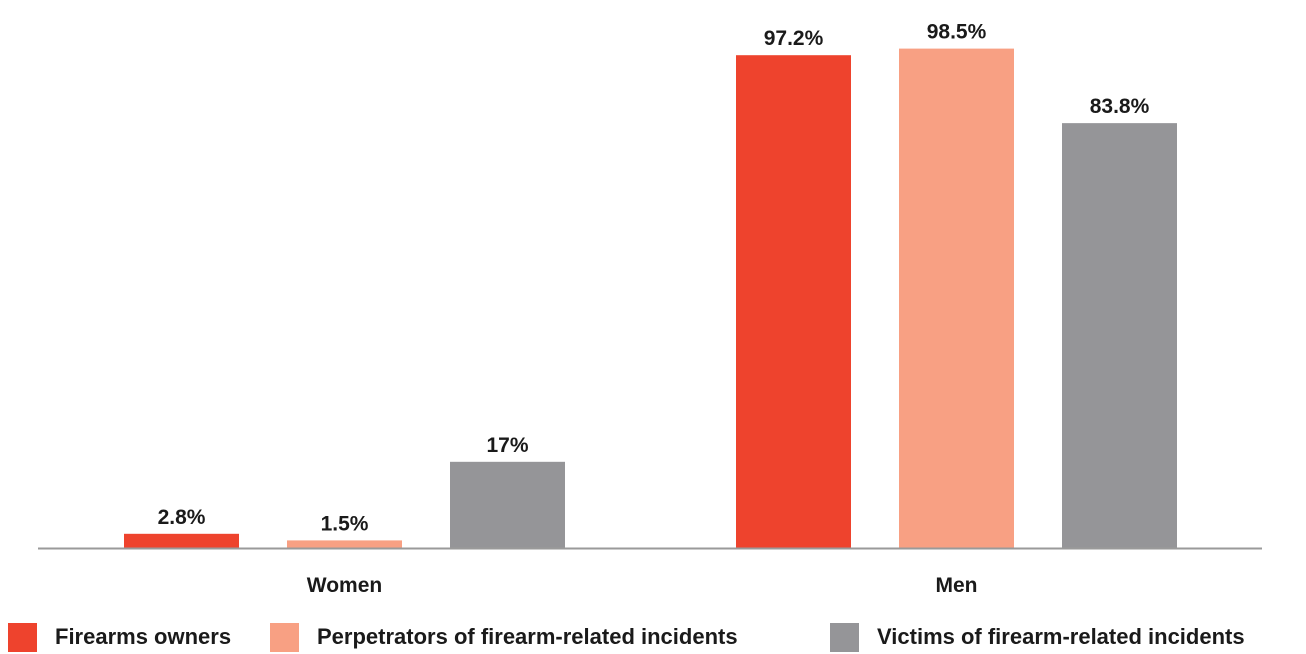 The image size is (1306, 654). What do you see at coordinates (794, 38) in the screenshot?
I see `value-label-men-firearms-owners: 97.2%` at bounding box center [794, 38].